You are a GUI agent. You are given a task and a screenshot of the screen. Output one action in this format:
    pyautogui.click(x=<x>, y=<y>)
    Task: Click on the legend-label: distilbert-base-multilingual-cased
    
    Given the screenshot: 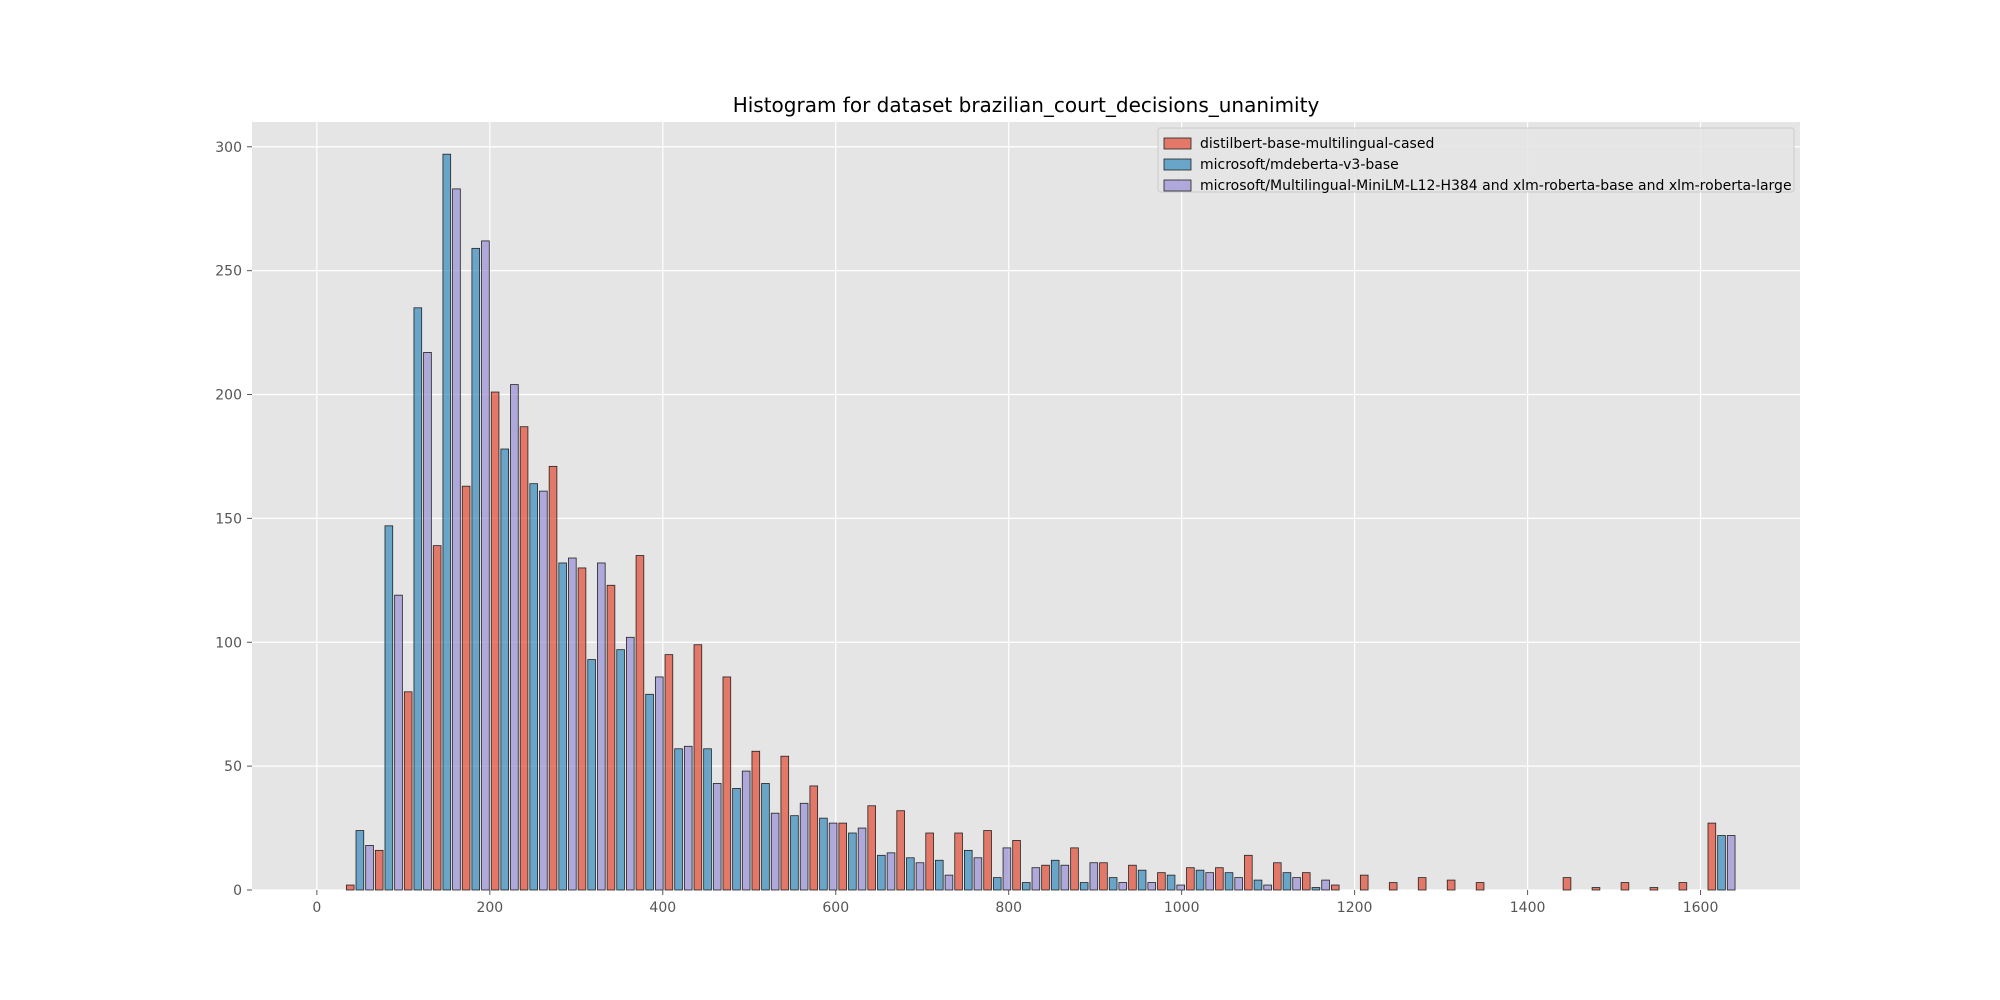 What is the action you would take?
    pyautogui.click(x=1317, y=144)
    